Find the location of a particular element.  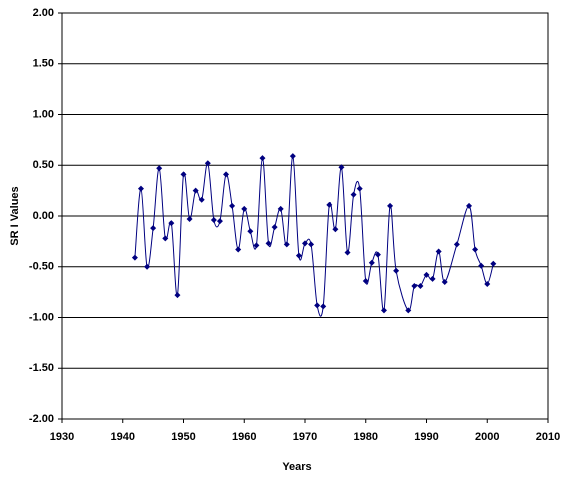

y-tick-label: -1.50 is located at coordinates (41, 368).